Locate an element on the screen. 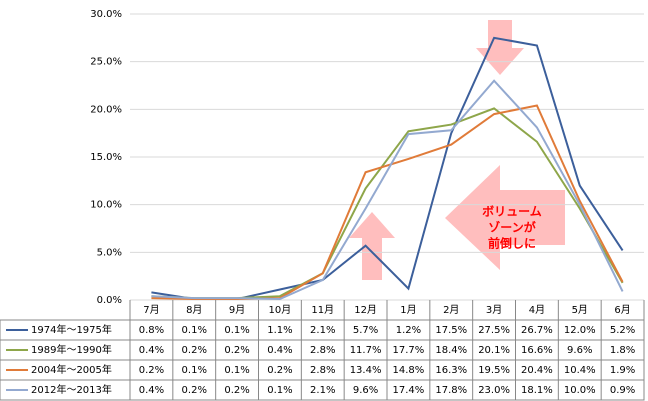 This screenshot has height=401, width=648. table-value: 1.2% is located at coordinates (408, 330).